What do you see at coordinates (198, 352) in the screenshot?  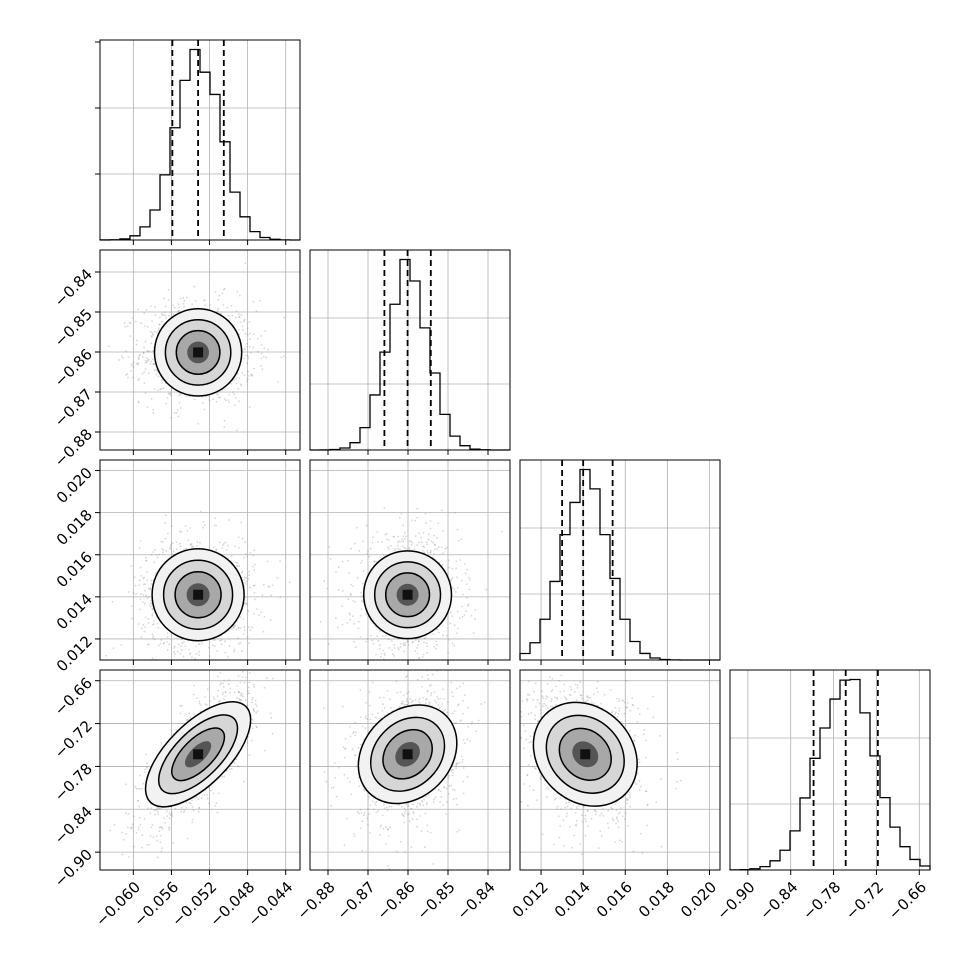 I see `density-peak` at bounding box center [198, 352].